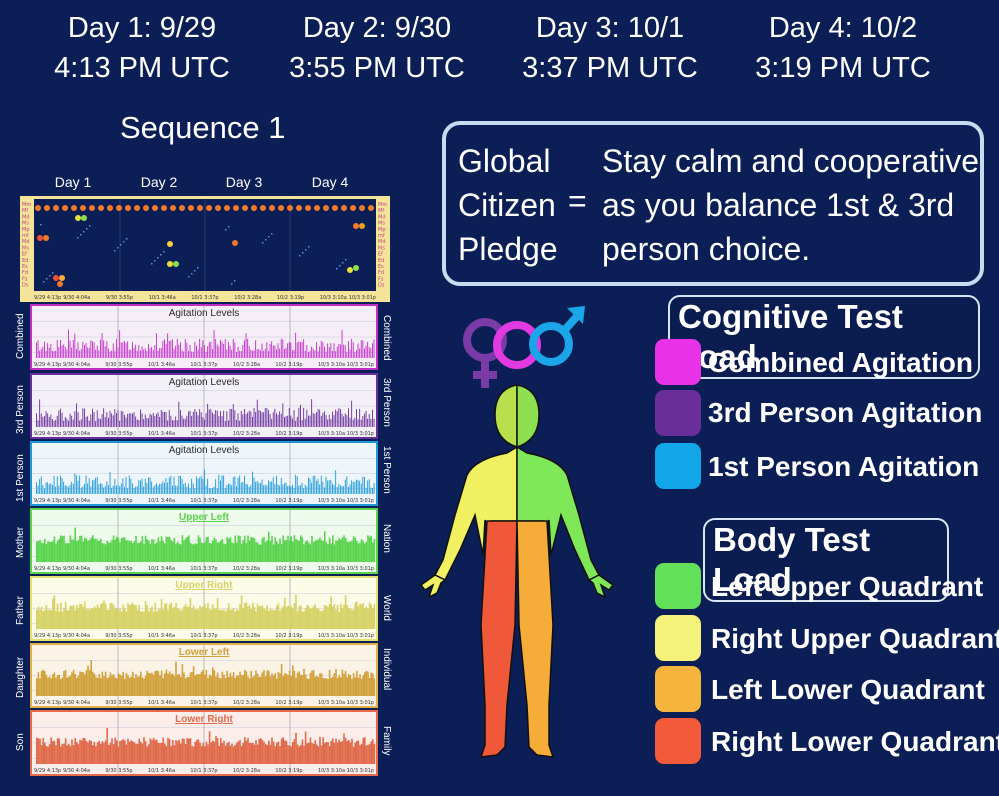 The height and width of the screenshot is (796, 999). What do you see at coordinates (386, 402) in the screenshot?
I see `panel-right-label: 3rd Person` at bounding box center [386, 402].